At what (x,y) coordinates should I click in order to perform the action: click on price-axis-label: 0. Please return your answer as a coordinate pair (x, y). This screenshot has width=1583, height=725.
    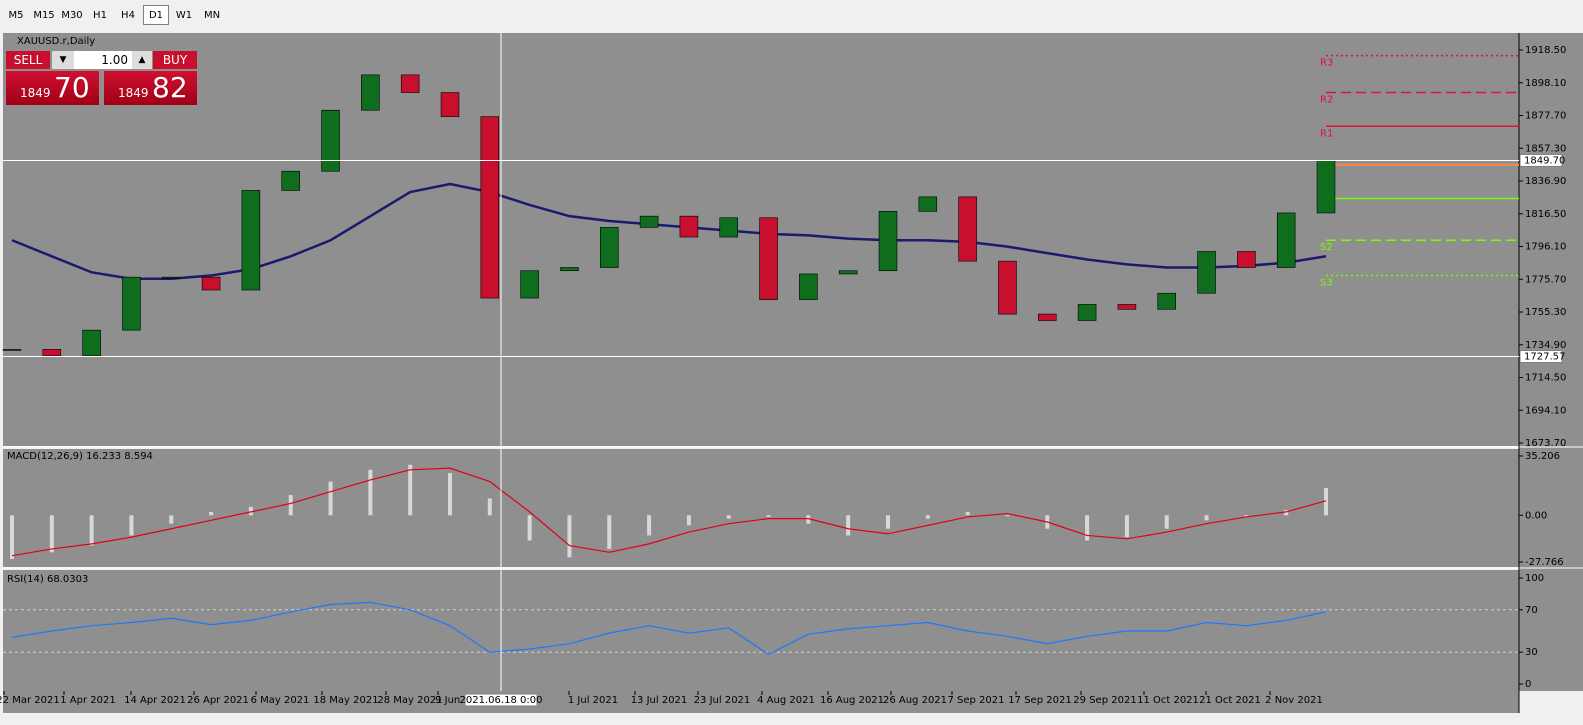
    Looking at the image, I should click on (1528, 684).